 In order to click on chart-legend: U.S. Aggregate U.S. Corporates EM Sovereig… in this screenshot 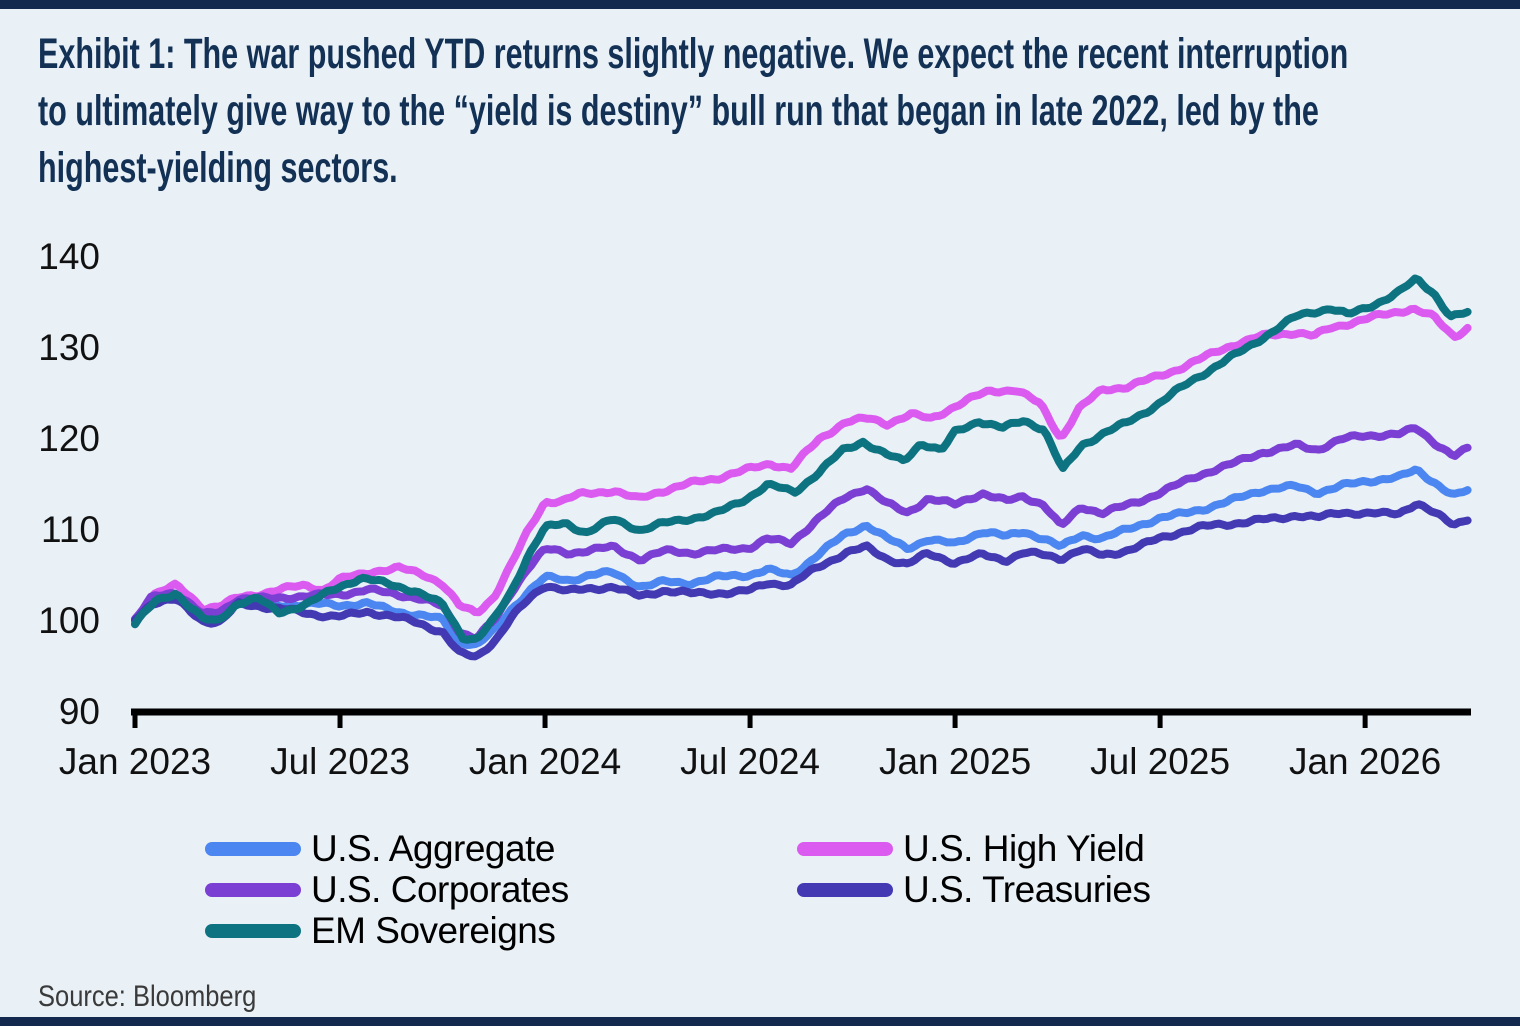, I will do `click(760, 890)`.